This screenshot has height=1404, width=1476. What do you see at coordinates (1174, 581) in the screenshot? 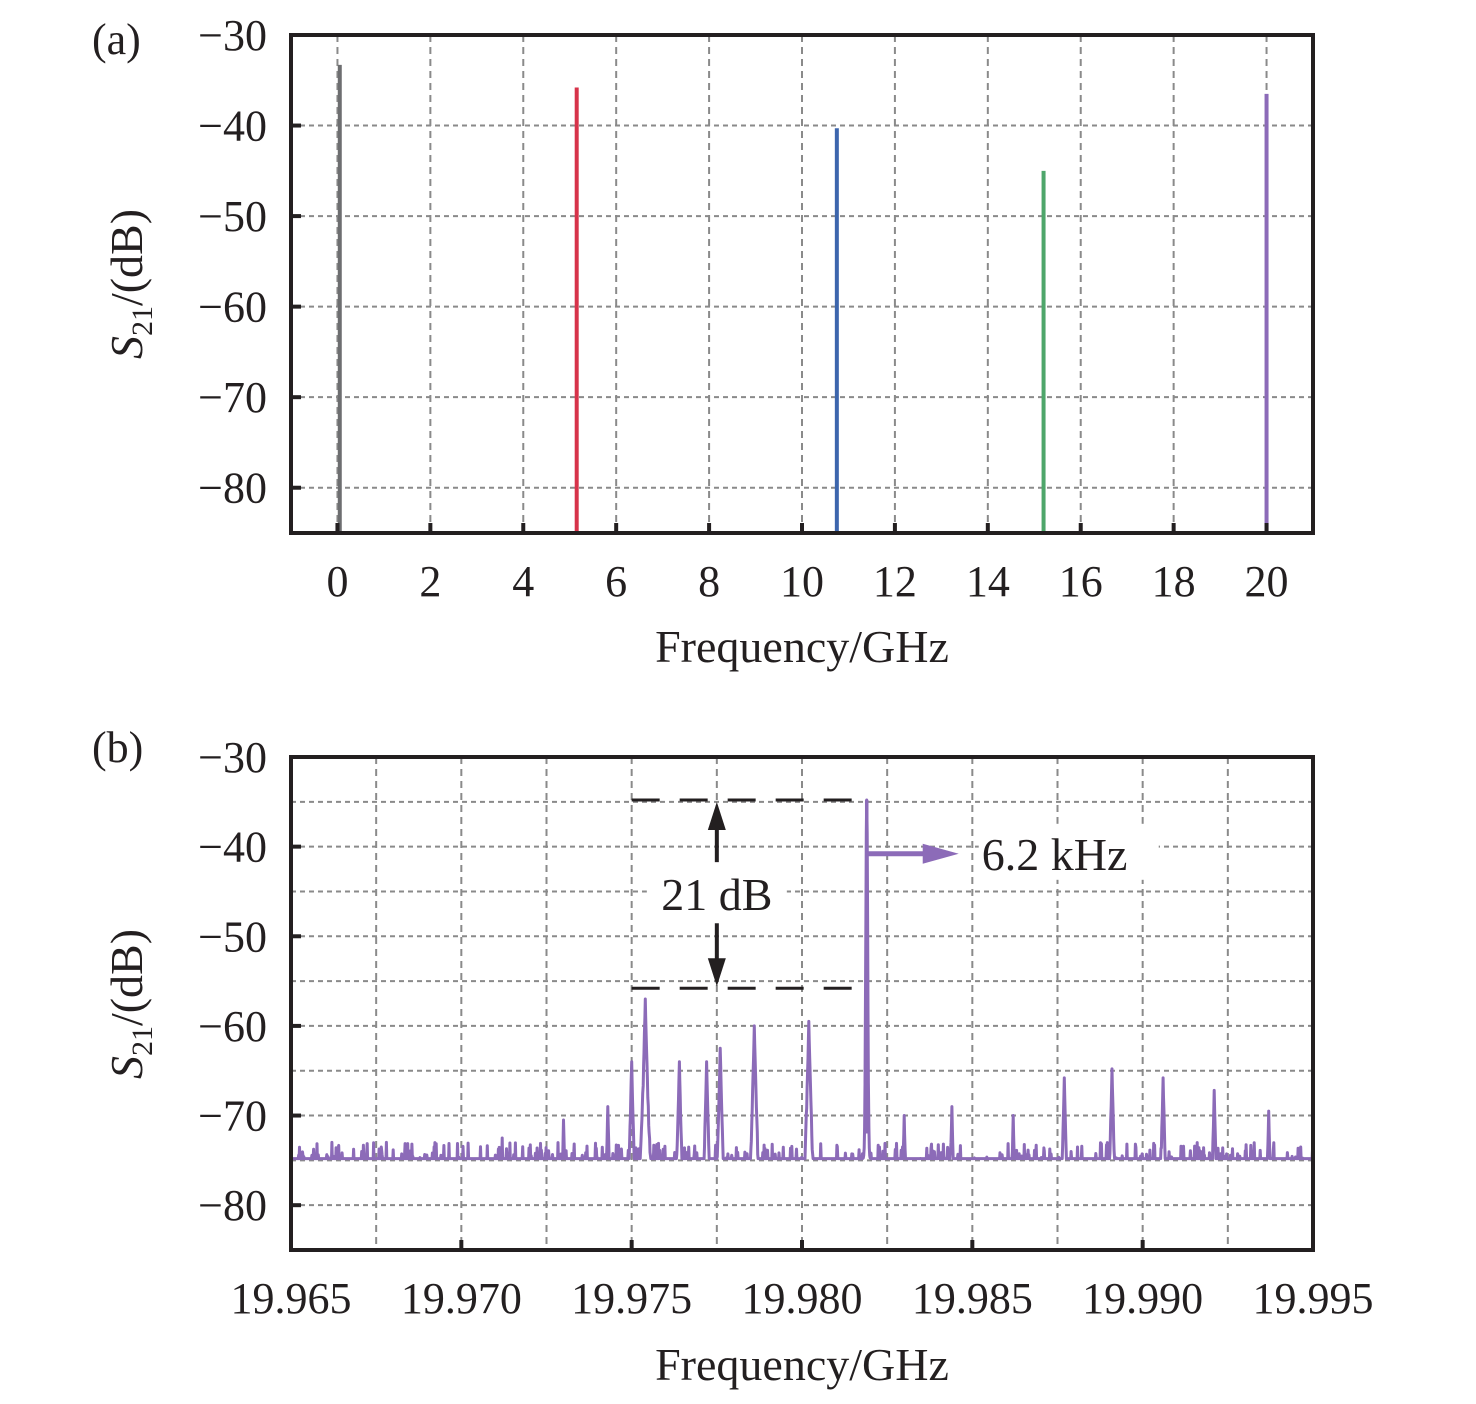
I see `x-tick-label: 18` at bounding box center [1174, 581].